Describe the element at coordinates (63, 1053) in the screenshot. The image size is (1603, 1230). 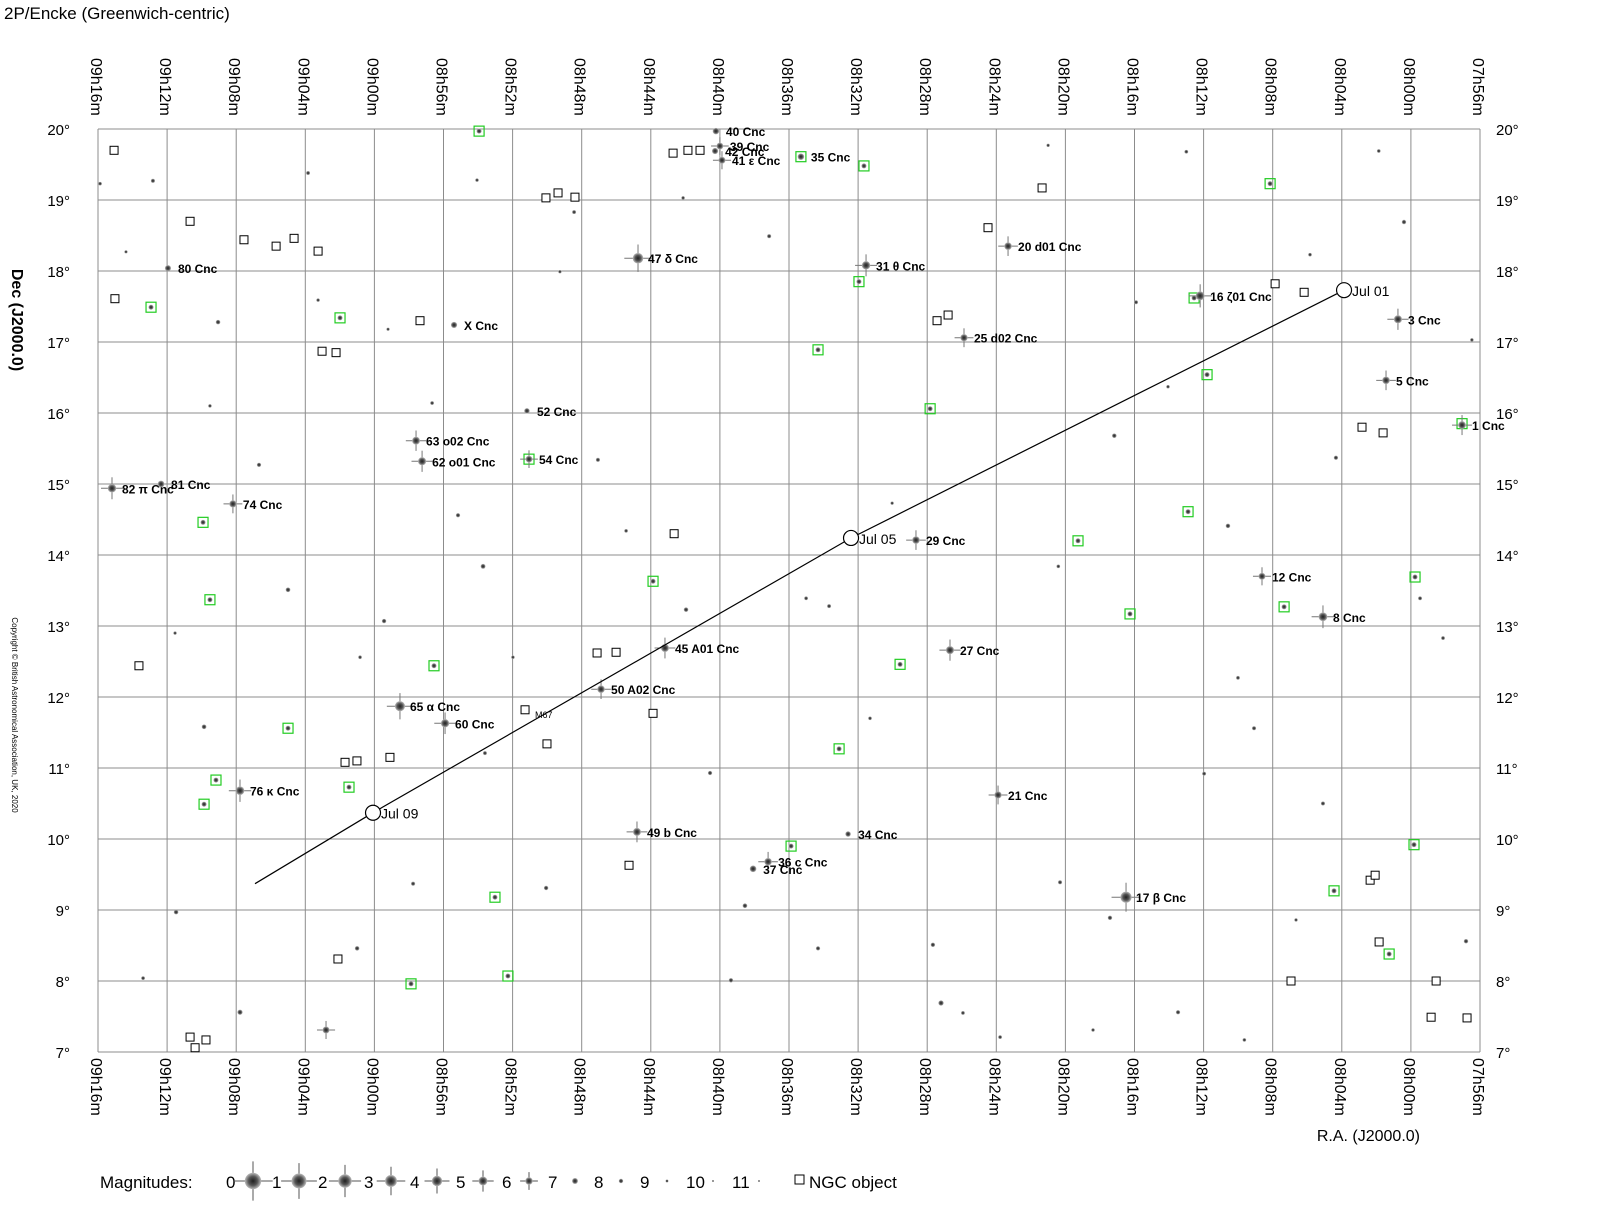
I see `y-tick-label: 7°` at that location.